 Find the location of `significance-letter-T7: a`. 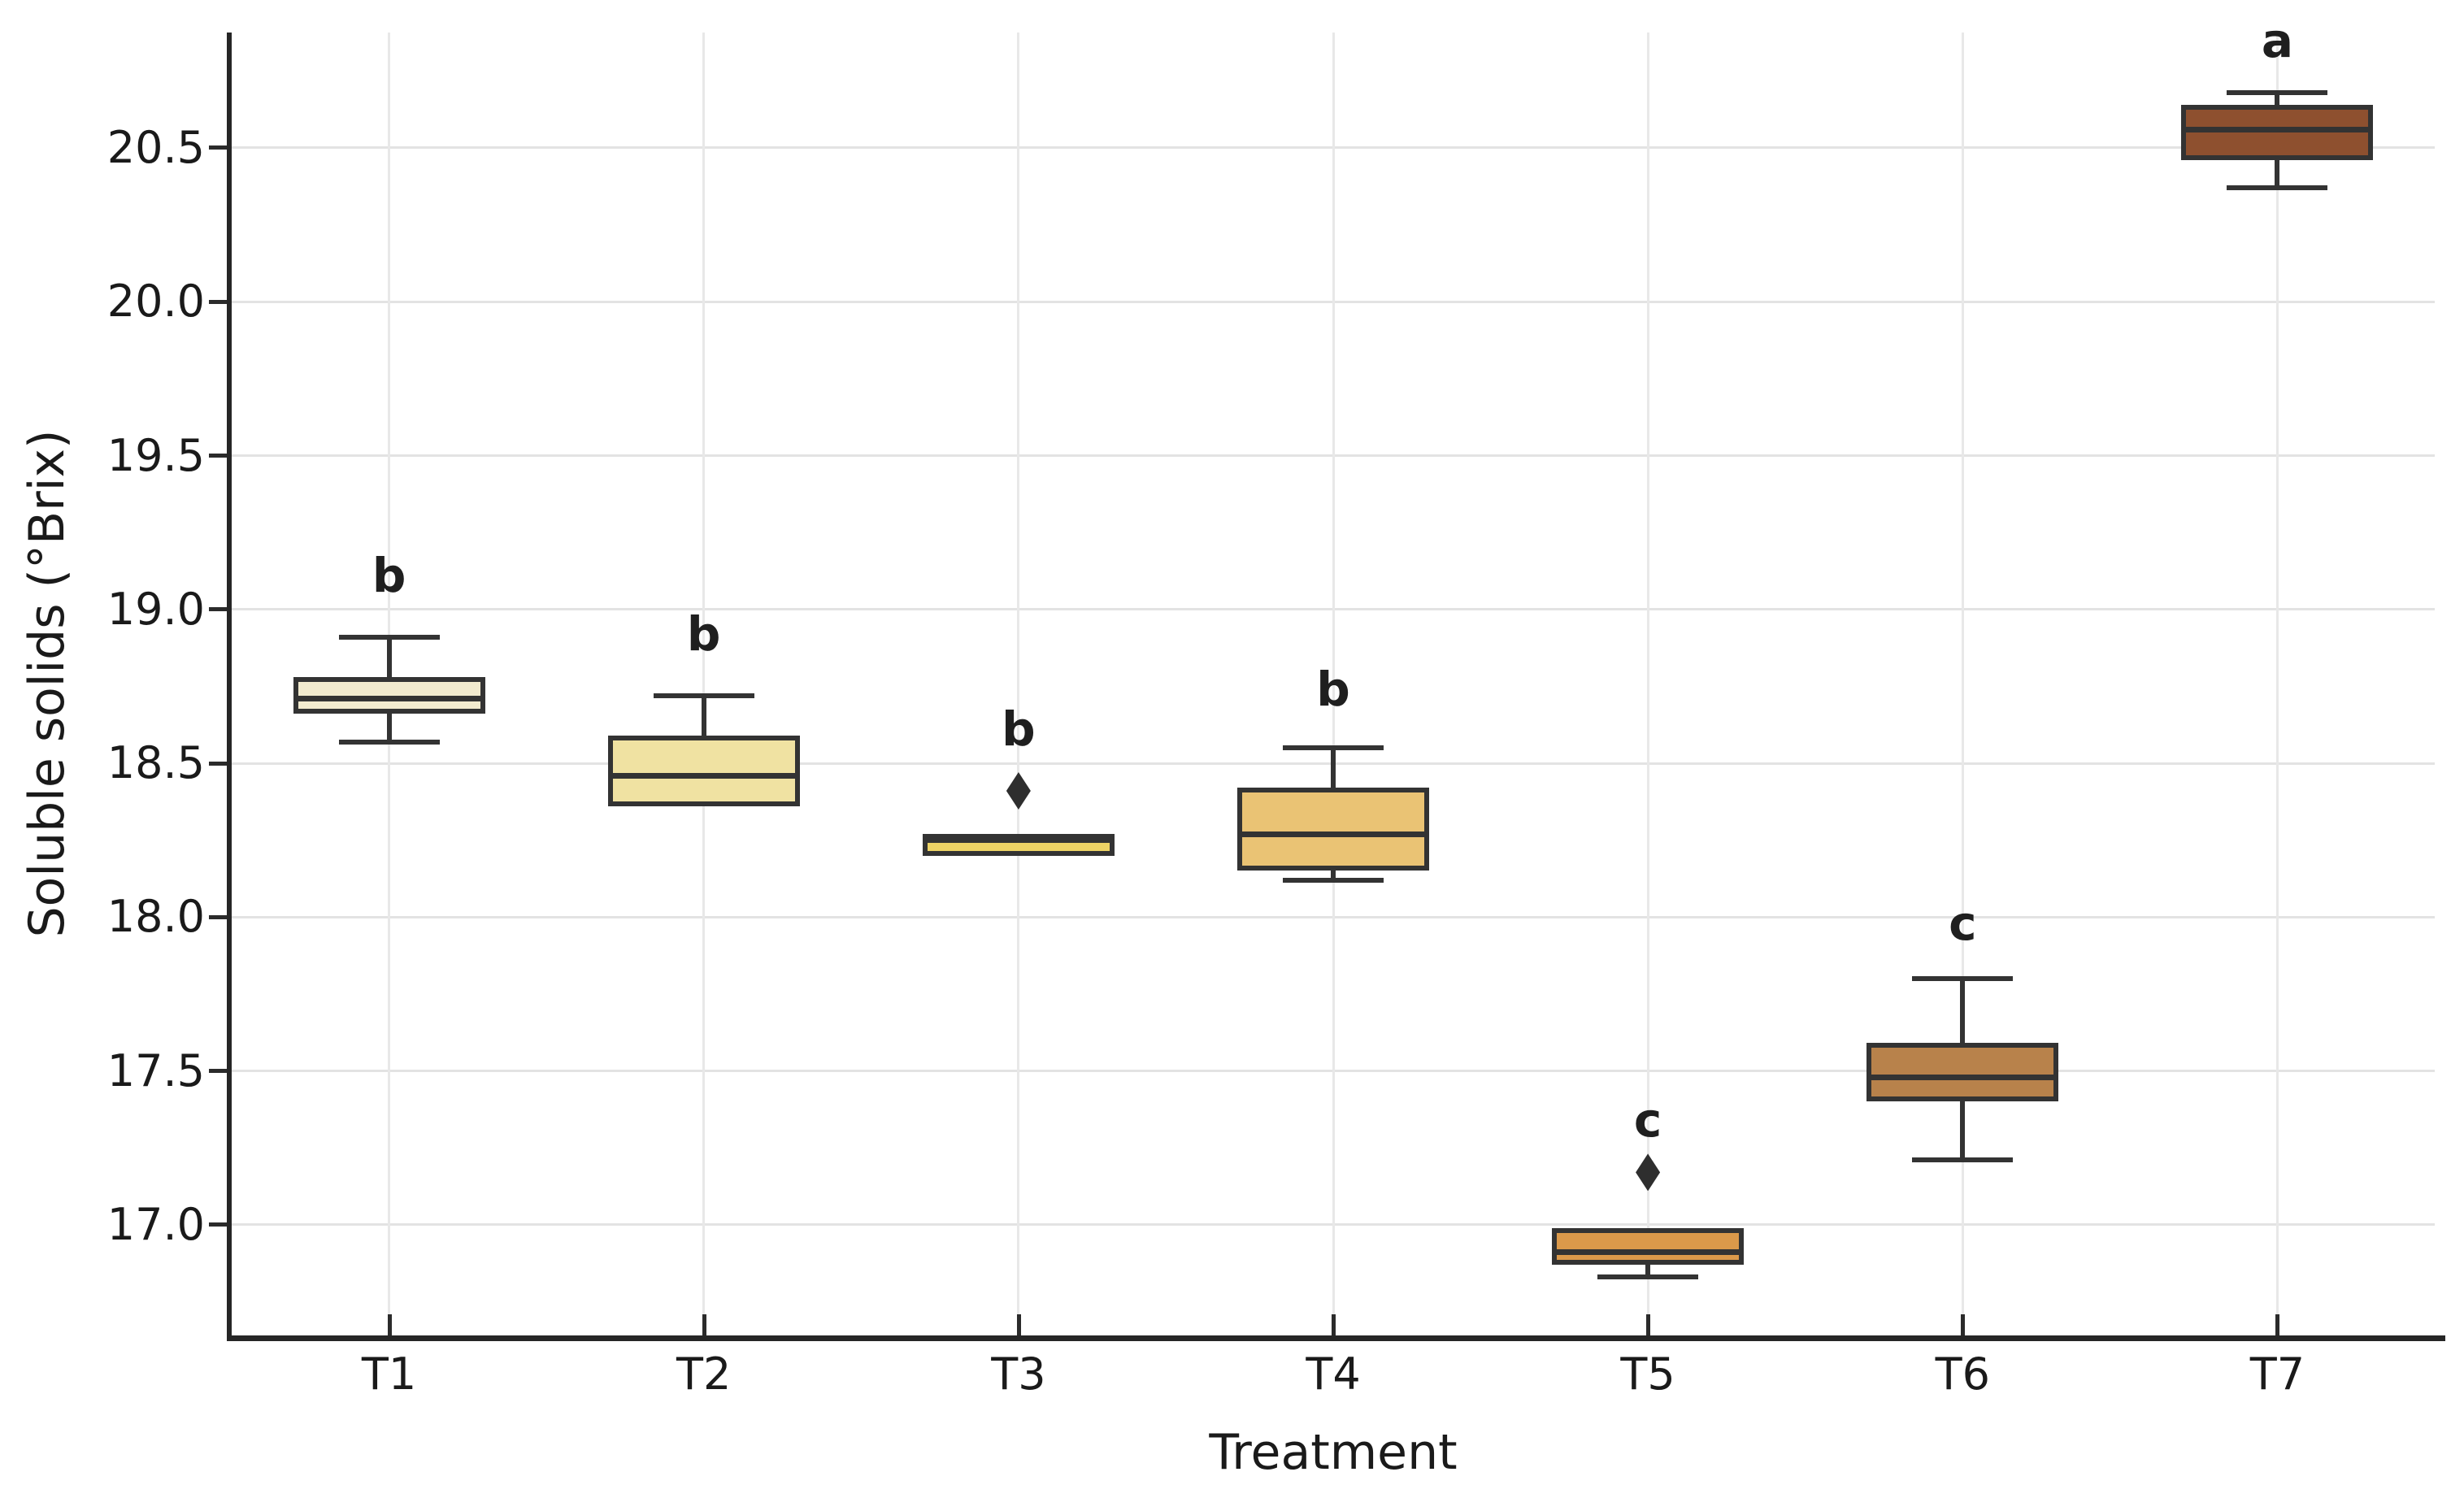

significance-letter-T7: a is located at coordinates (2277, 40).